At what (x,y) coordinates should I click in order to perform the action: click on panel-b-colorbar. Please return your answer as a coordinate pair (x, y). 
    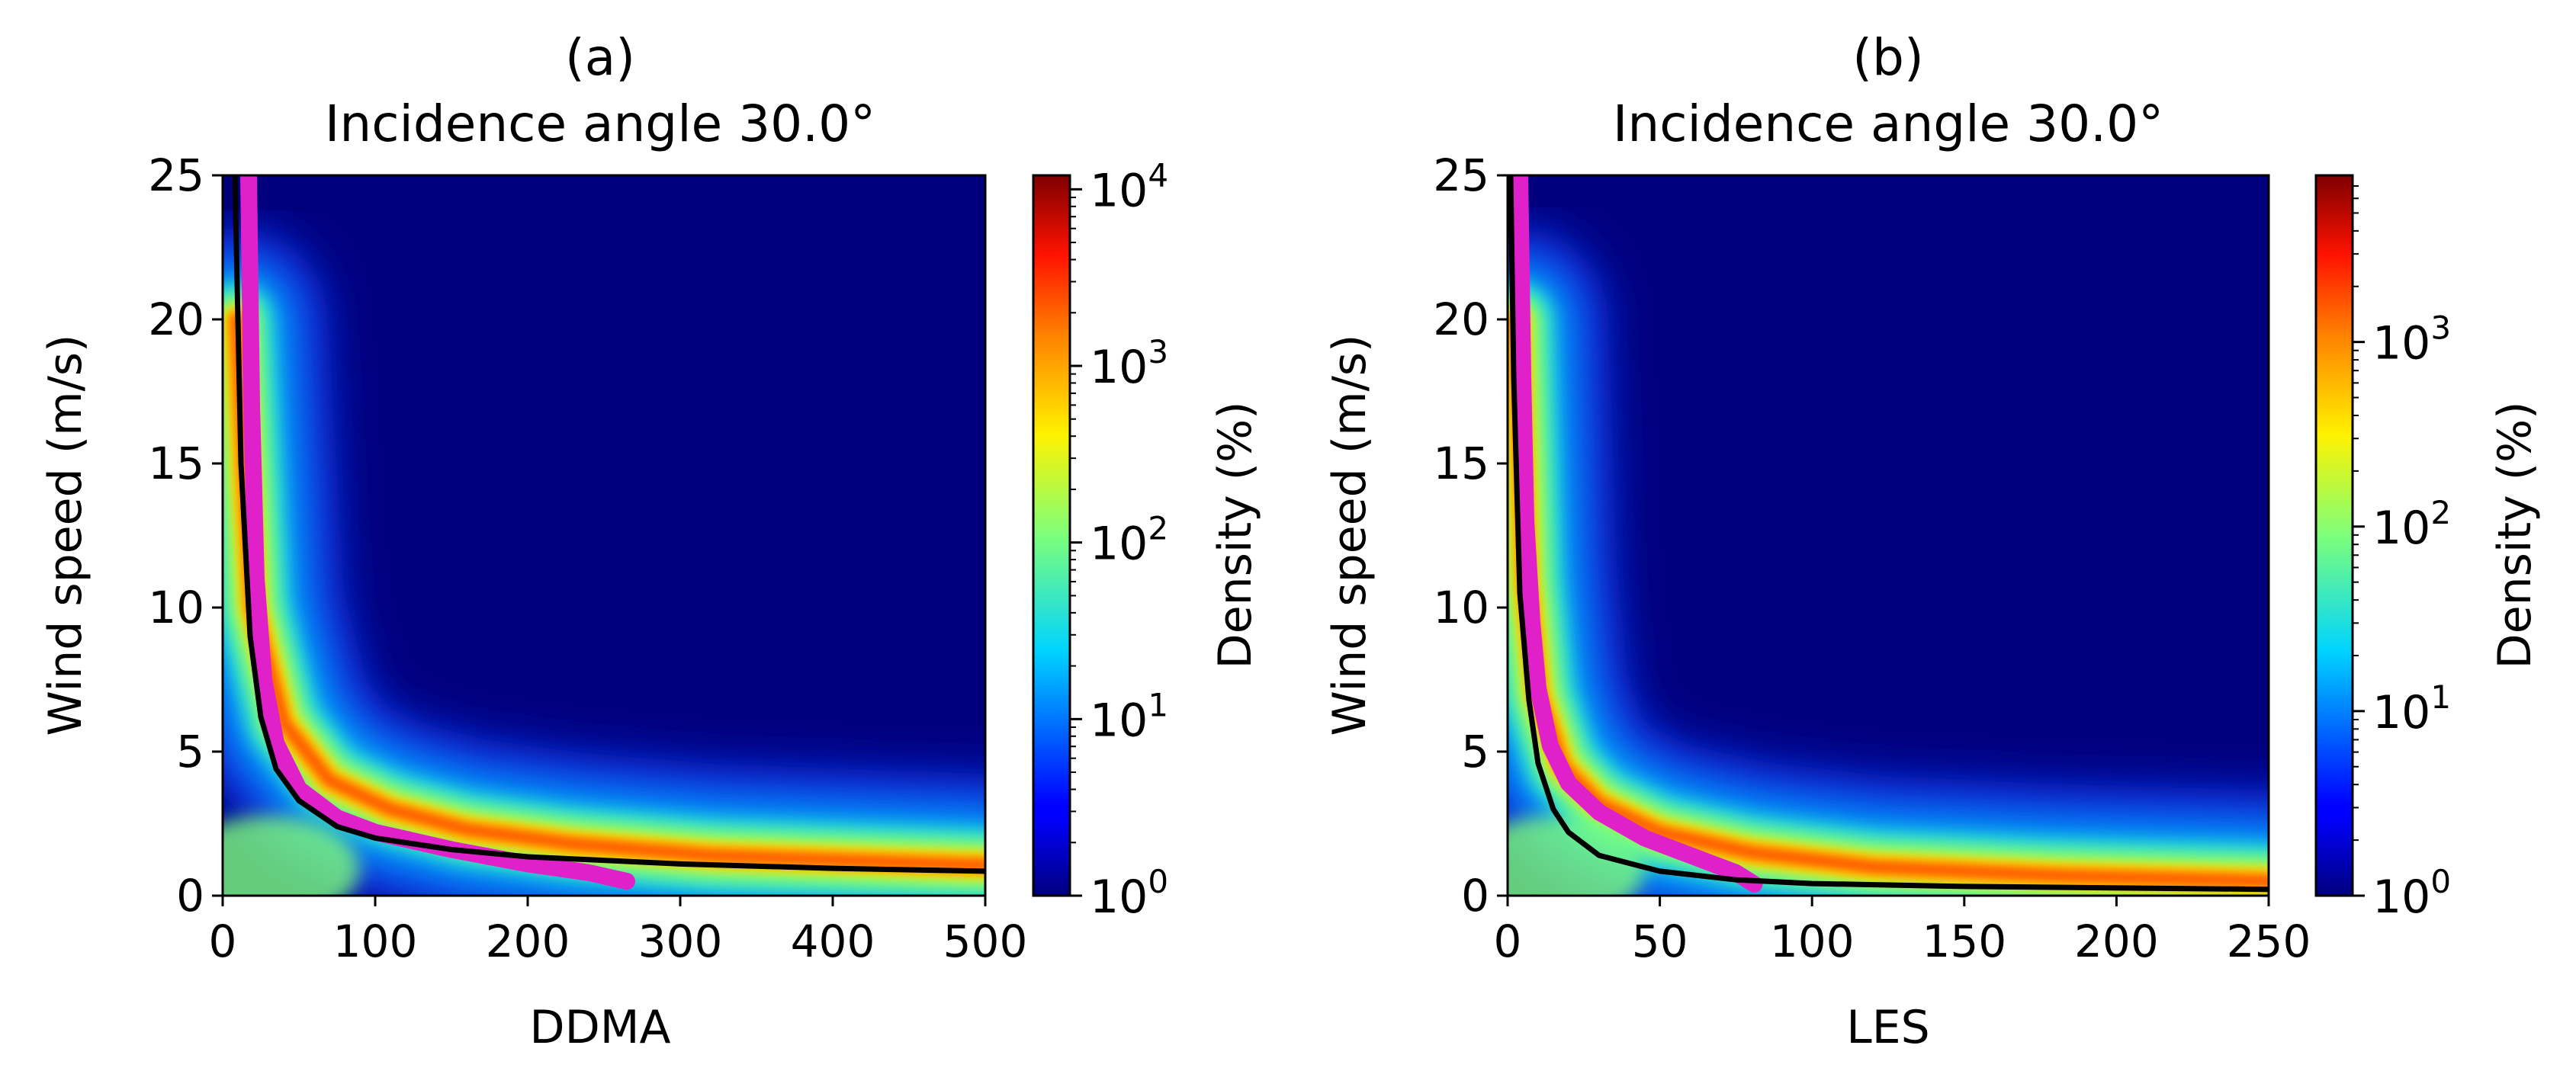
    Looking at the image, I should click on (2334, 535).